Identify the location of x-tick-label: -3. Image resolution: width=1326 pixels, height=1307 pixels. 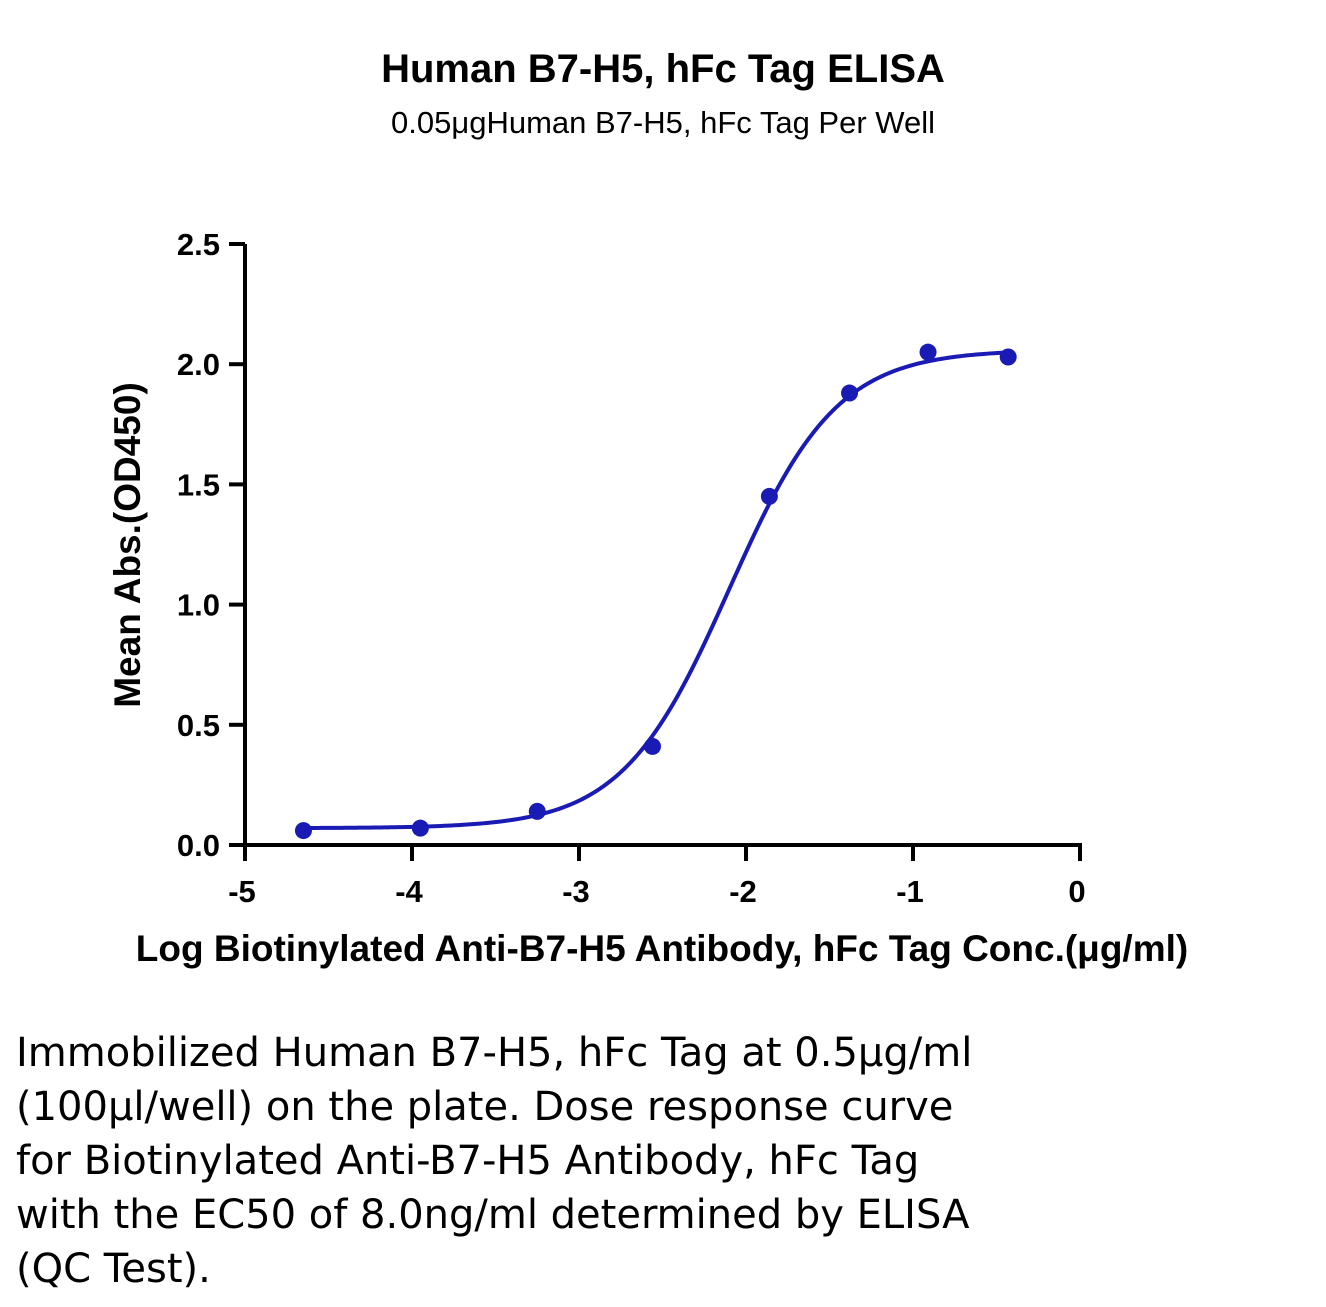
(576, 891).